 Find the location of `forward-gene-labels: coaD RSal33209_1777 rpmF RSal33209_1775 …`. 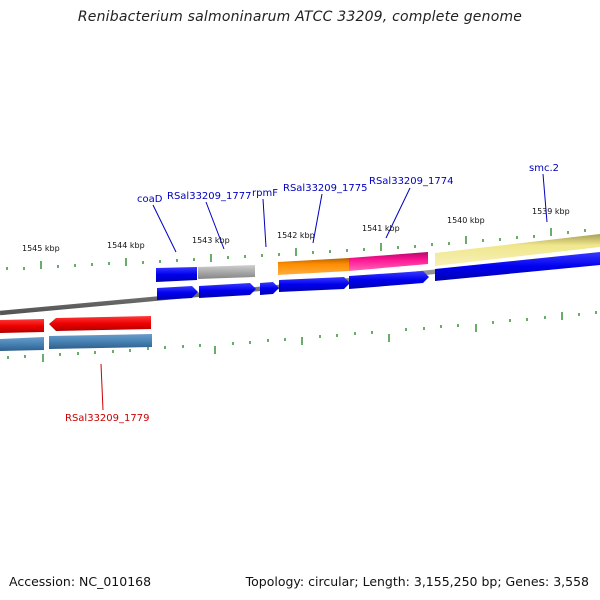

forward-gene-labels: coaD RSal33209_1777 rpmF RSal33209_1775 … is located at coordinates (348, 184).